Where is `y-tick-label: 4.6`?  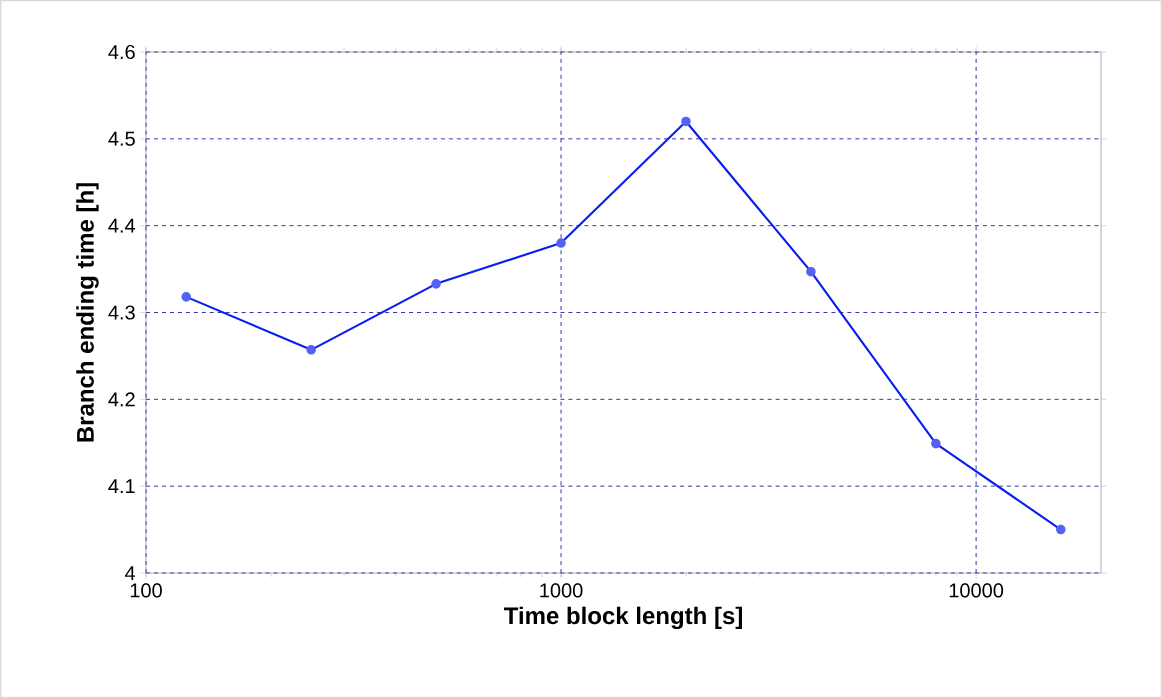
y-tick-label: 4.6 is located at coordinates (121, 52).